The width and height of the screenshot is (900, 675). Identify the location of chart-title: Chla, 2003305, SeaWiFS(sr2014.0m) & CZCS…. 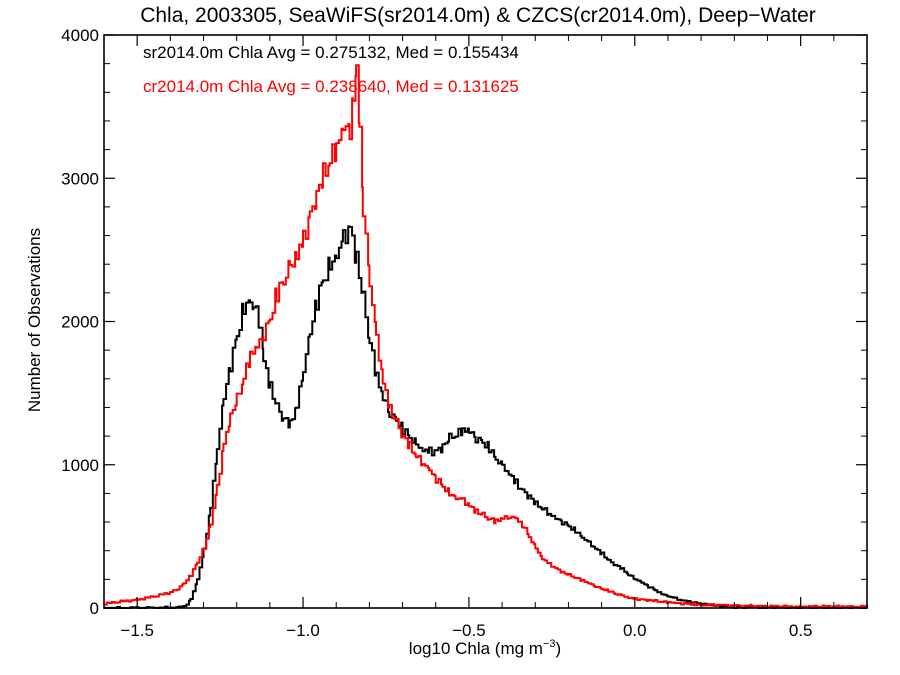
(478, 15).